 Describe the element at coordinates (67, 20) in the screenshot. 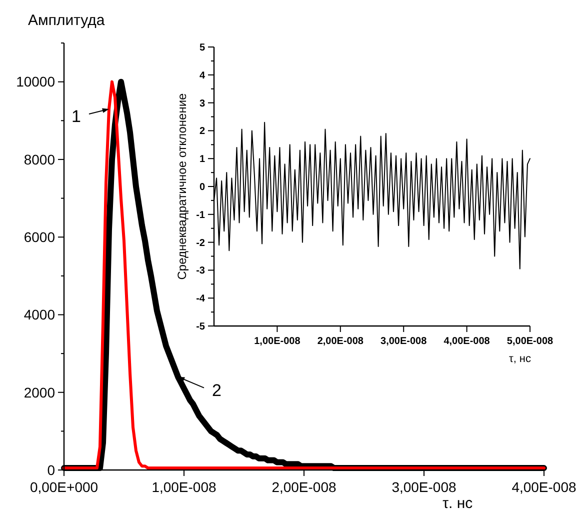

I see `y-axis-title: Амплитуда` at that location.